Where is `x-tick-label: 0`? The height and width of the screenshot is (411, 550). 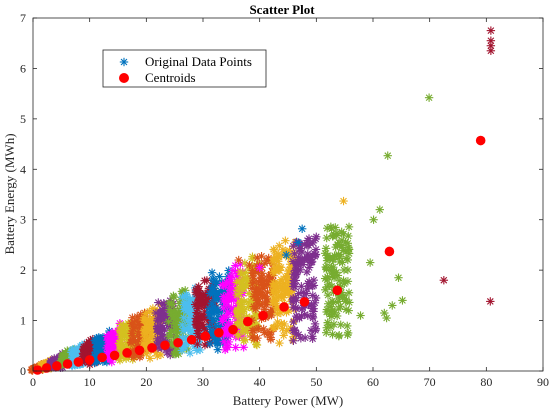 x-tick-label: 0 is located at coordinates (33, 382).